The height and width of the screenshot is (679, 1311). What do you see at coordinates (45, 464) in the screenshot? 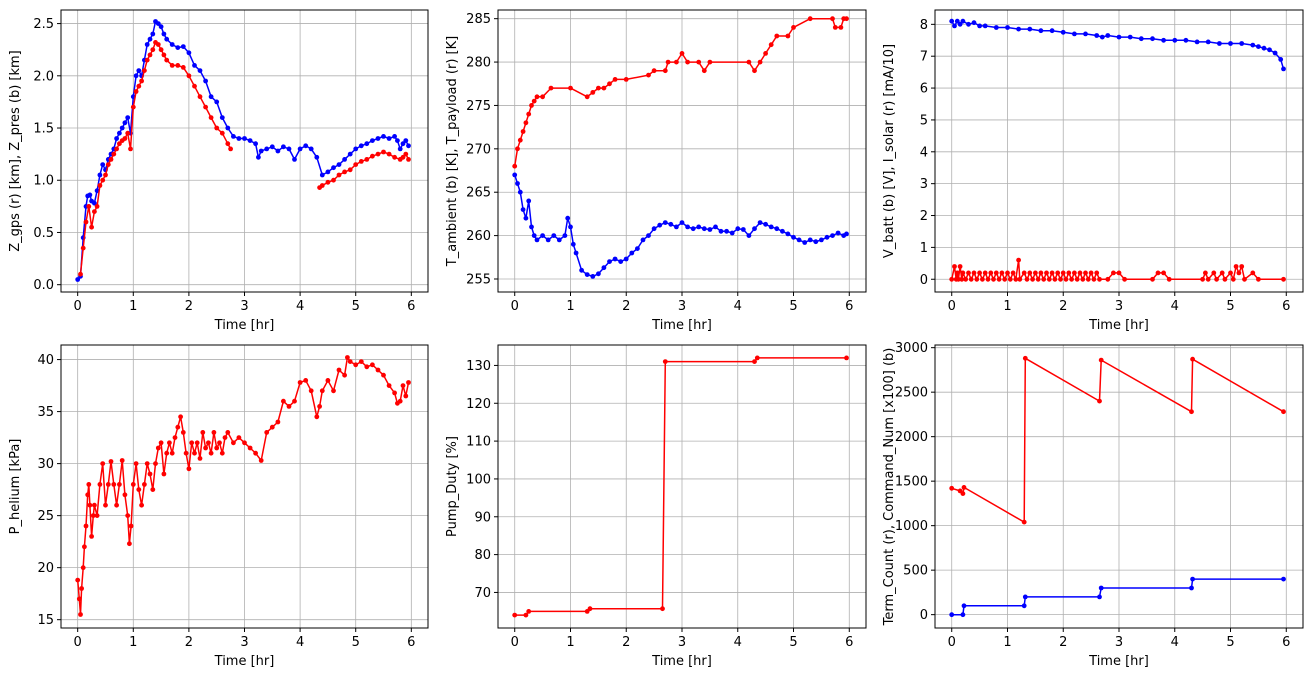
I see `y-tick-label: 30` at bounding box center [45, 464].